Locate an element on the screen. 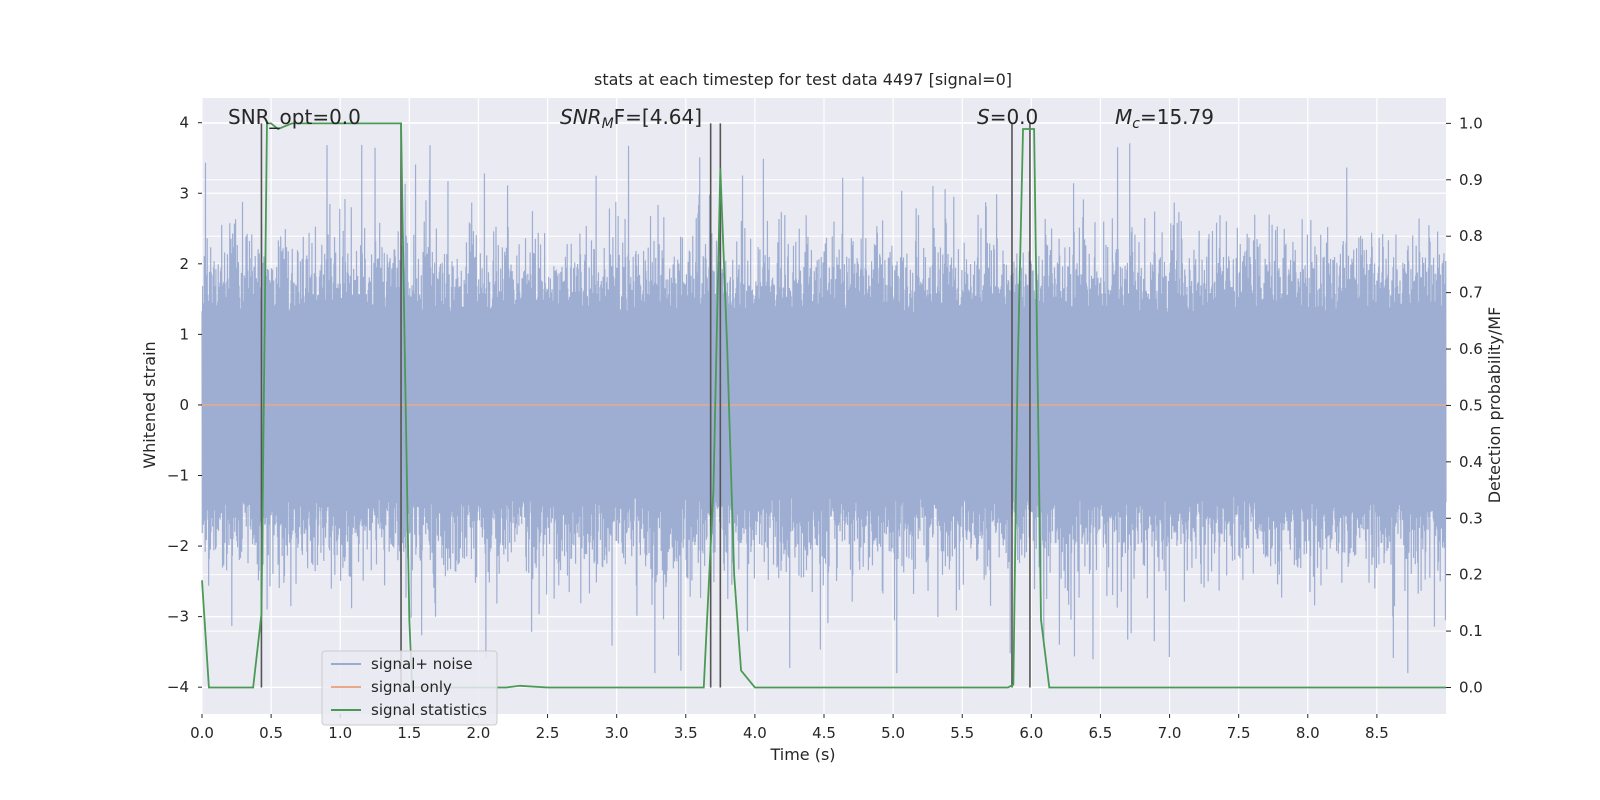  x-tick-label: 7.5 is located at coordinates (1239, 733).